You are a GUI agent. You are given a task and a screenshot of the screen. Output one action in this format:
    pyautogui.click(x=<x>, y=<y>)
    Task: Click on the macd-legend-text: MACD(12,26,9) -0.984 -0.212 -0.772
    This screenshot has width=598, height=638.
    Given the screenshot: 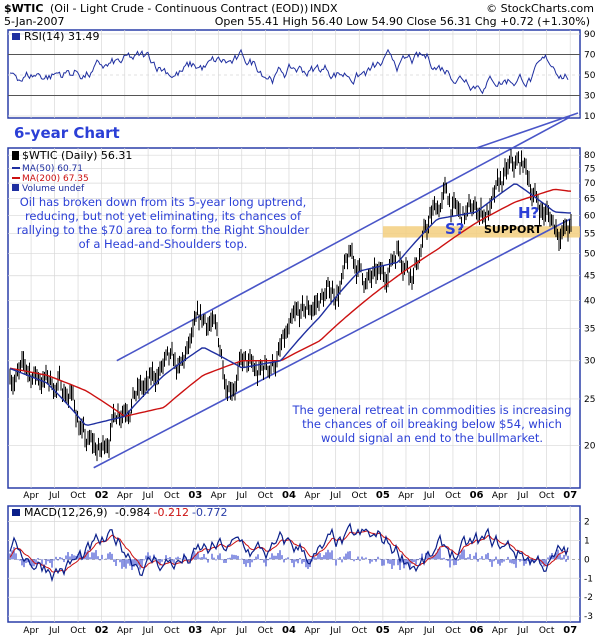 What is the action you would take?
    pyautogui.click(x=125, y=512)
    